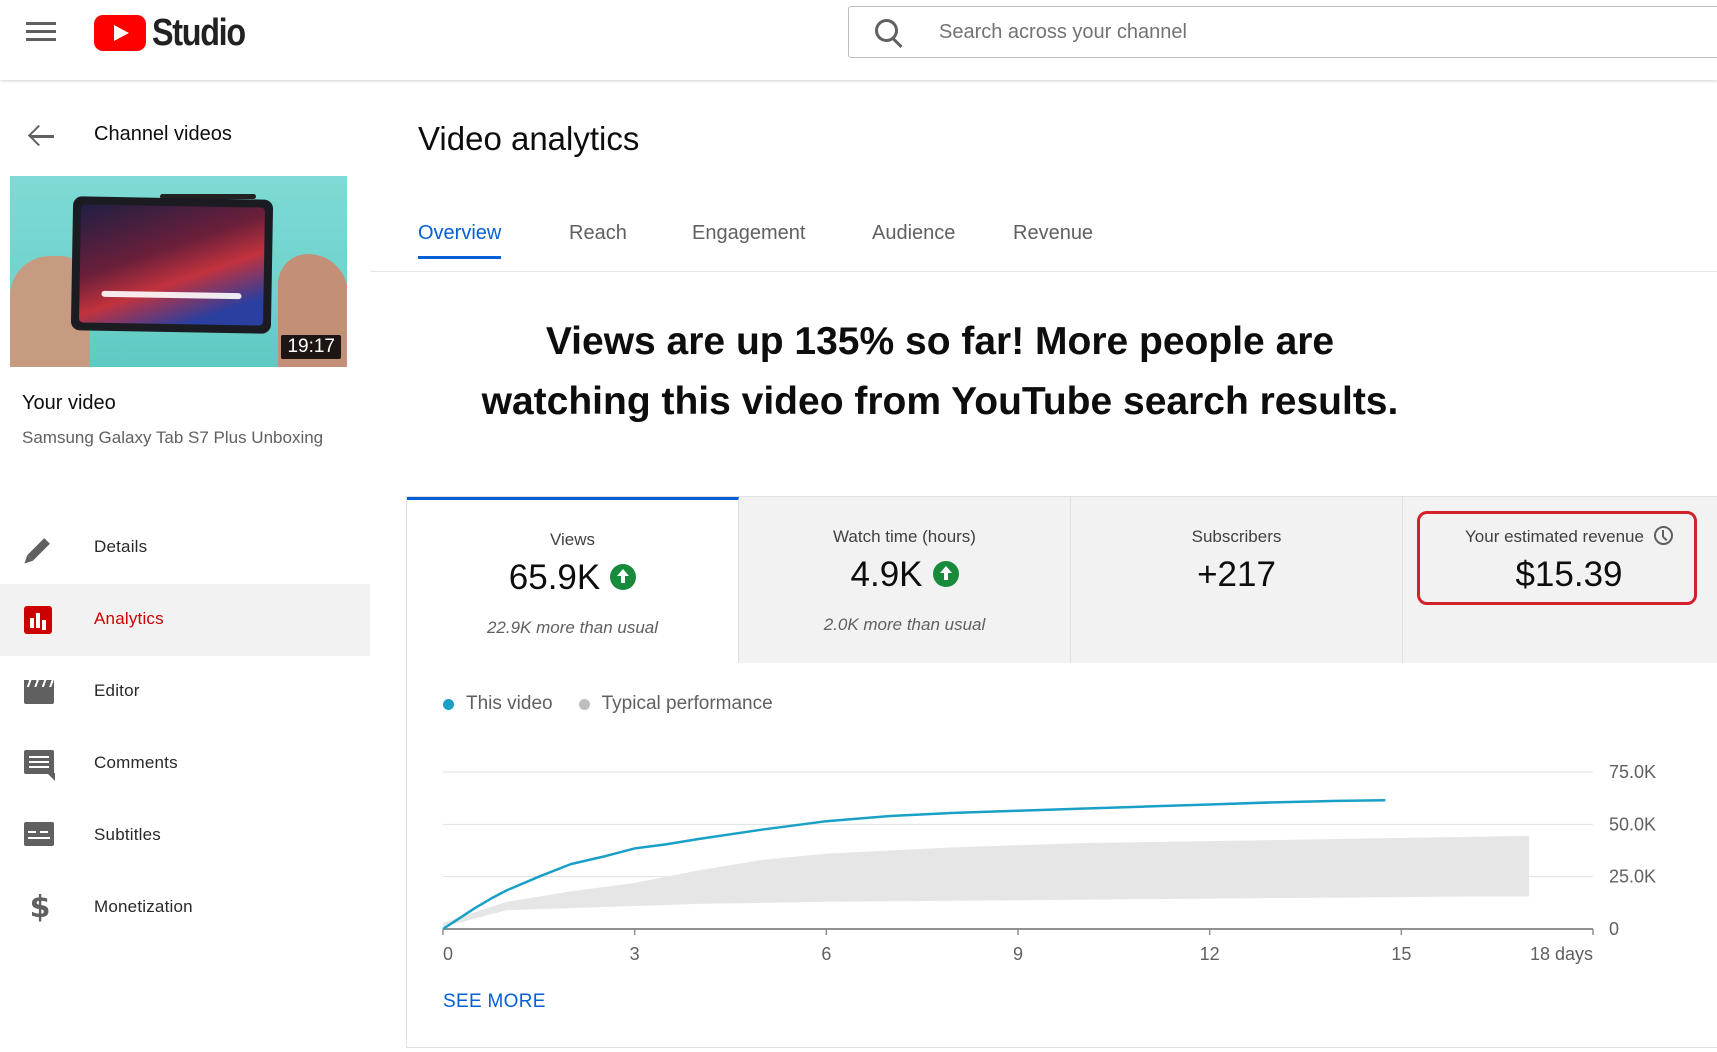 This screenshot has height=1052, width=1717. What do you see at coordinates (1210, 954) in the screenshot?
I see `x-tick-label: 12` at bounding box center [1210, 954].